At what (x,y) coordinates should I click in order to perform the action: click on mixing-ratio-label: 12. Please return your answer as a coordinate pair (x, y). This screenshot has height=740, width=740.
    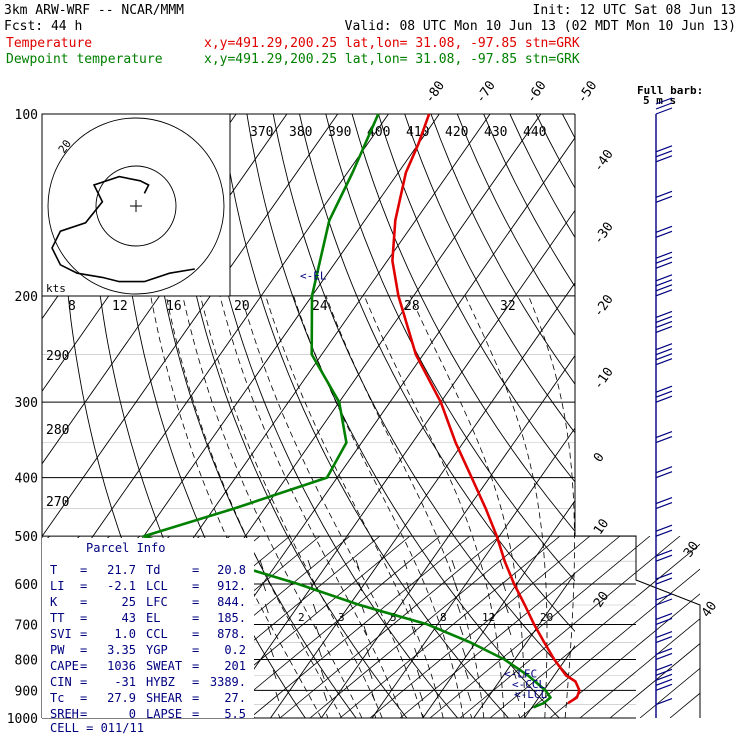
    Looking at the image, I should click on (120, 306).